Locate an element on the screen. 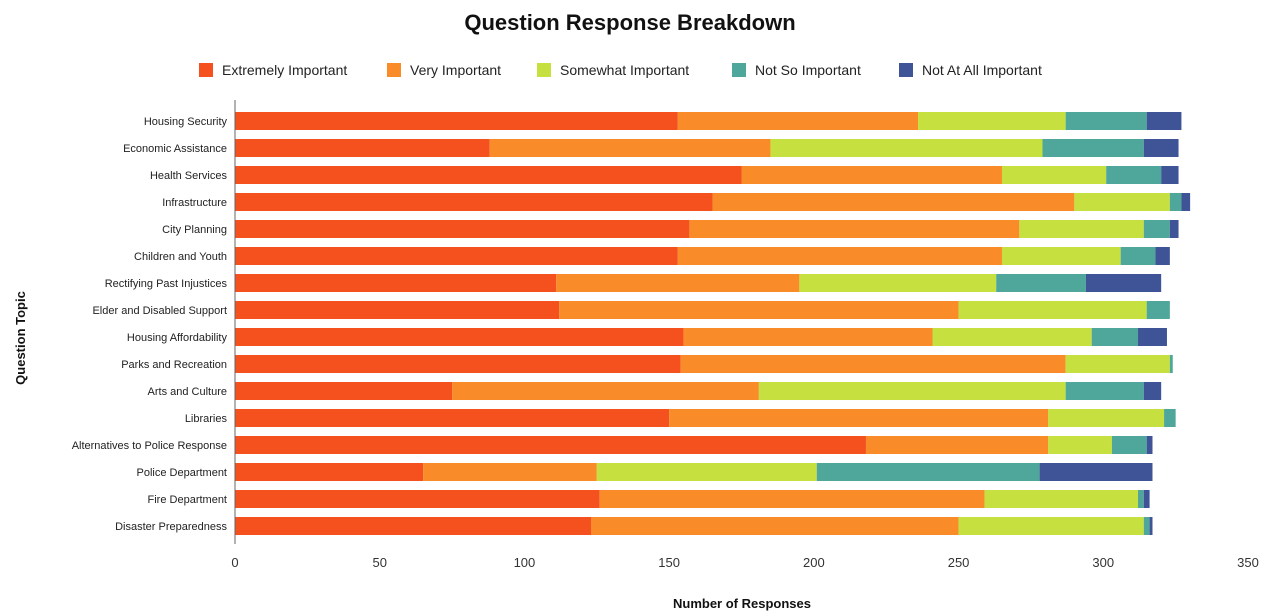  x-tick-label: 300 is located at coordinates (1103, 562).